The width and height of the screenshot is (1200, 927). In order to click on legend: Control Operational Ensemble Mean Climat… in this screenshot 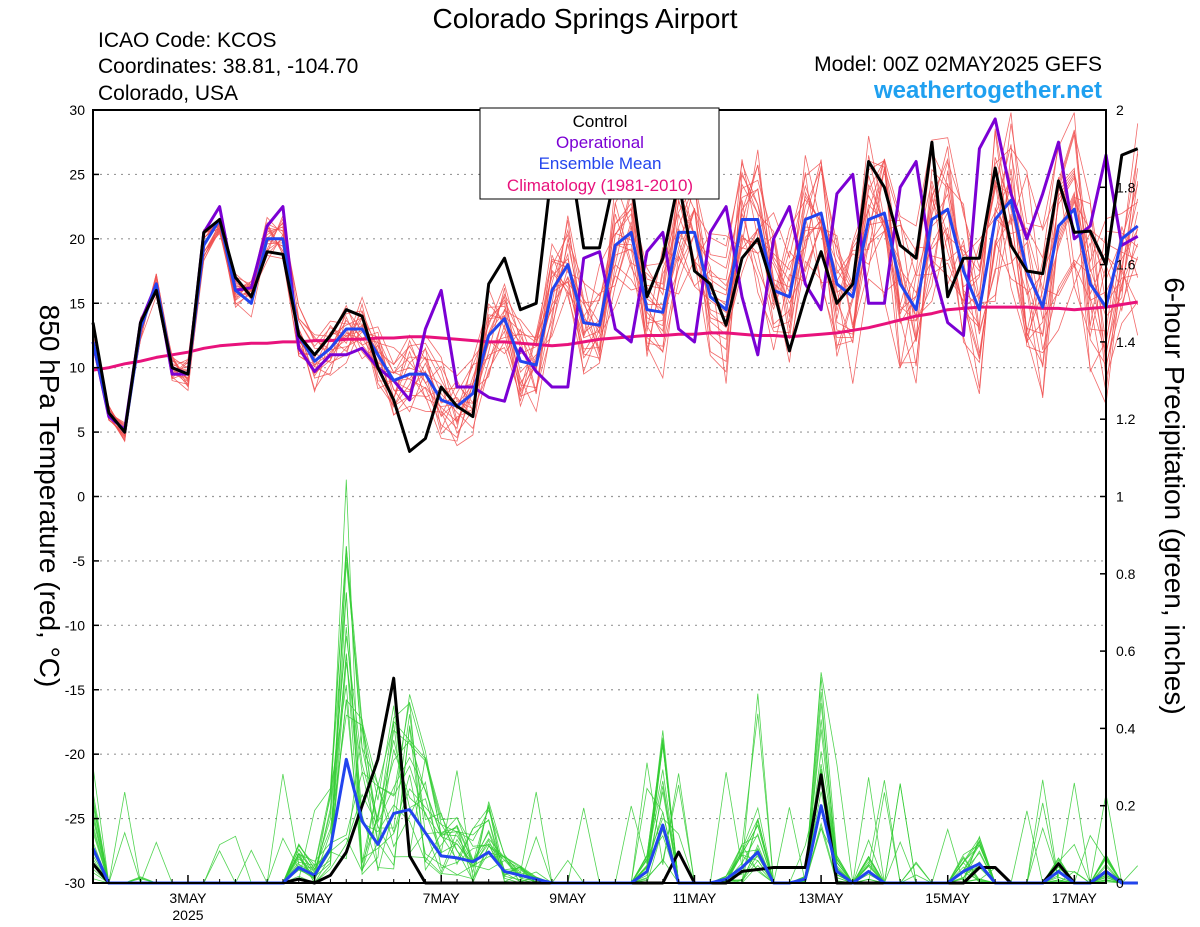, I will do `click(599, 153)`.